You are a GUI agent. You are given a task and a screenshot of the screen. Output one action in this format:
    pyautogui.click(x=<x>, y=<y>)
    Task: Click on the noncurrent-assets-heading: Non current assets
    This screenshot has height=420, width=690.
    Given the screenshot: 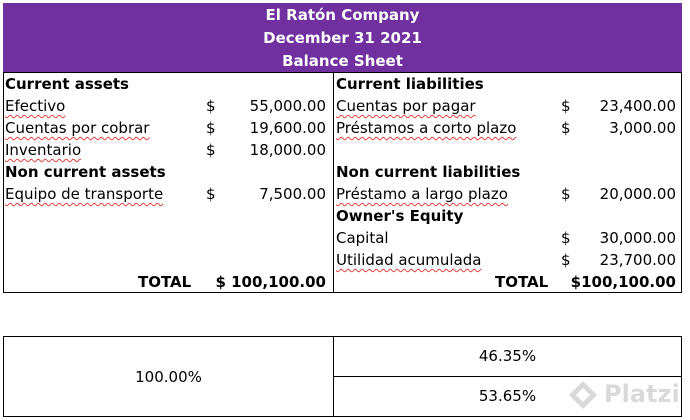 What is the action you would take?
    pyautogui.click(x=85, y=172)
    